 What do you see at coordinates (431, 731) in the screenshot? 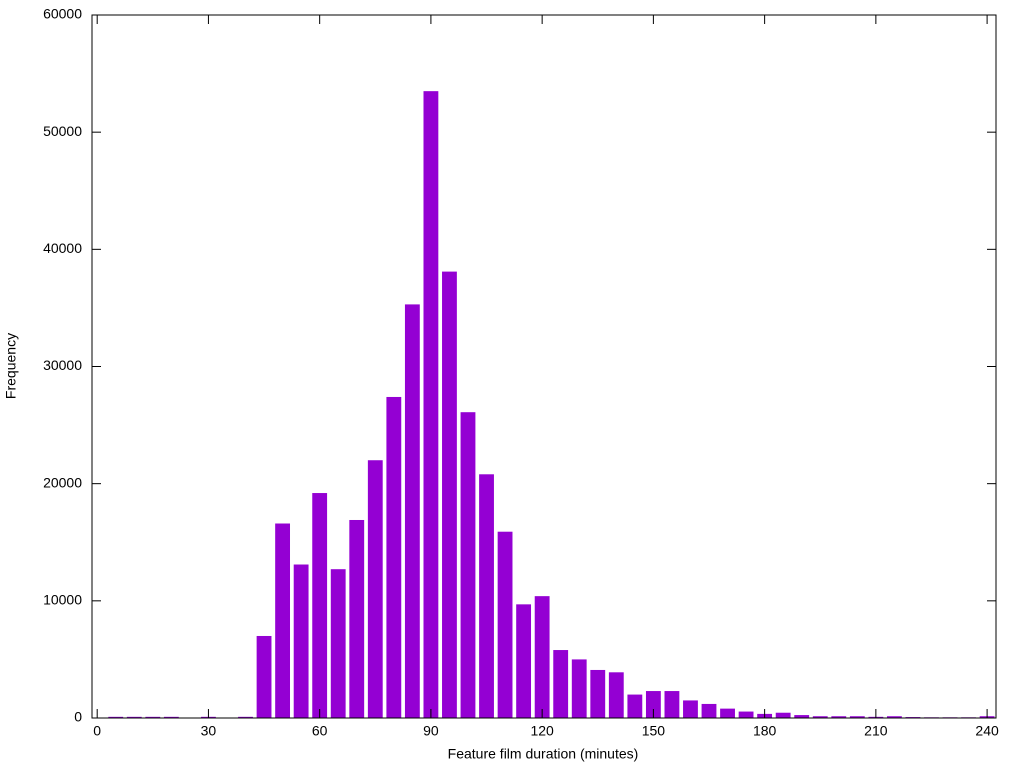
I see `x-tick-label: 90` at bounding box center [431, 731].